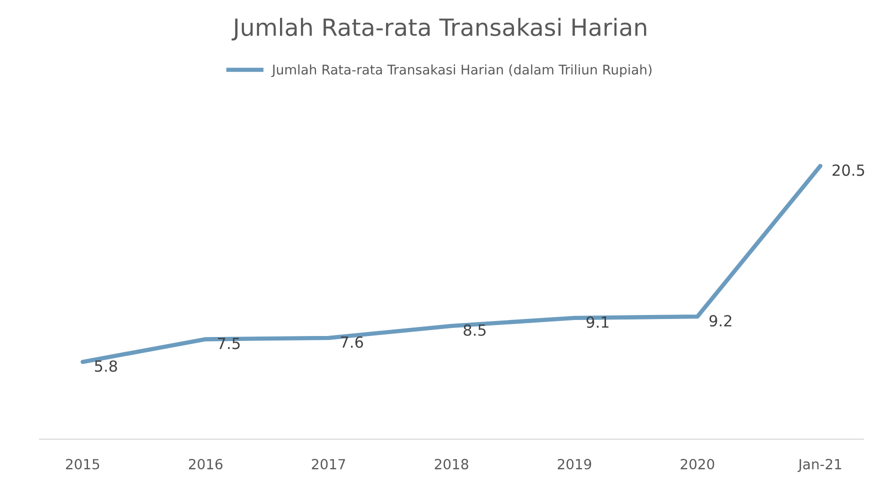  I want to click on x-tick-label: 2017, so click(329, 464).